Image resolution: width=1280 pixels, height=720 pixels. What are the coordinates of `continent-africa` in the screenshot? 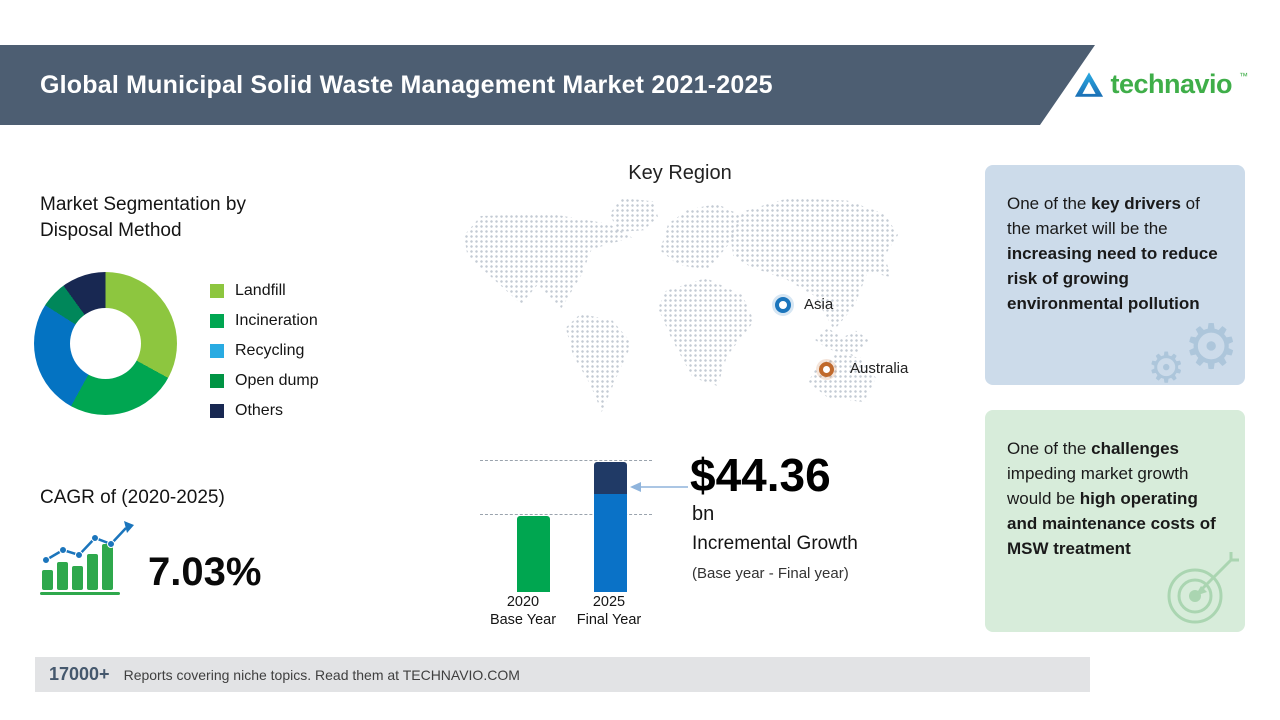 It's located at (706, 332).